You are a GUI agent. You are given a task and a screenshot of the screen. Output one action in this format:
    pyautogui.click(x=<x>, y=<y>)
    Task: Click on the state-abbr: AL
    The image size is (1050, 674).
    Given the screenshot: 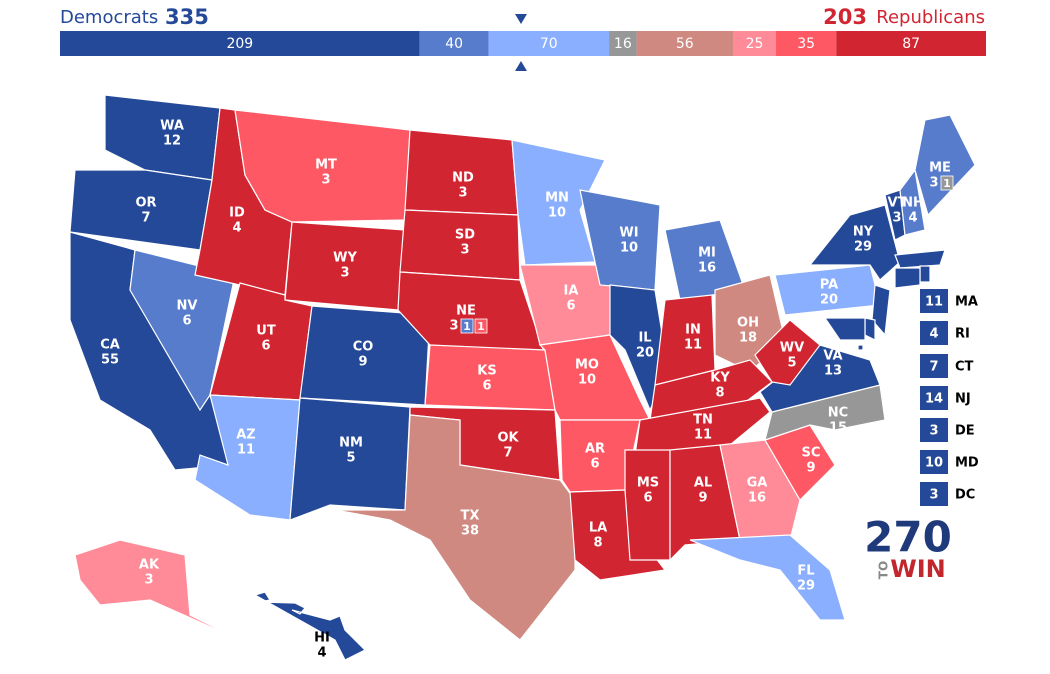 What is the action you would take?
    pyautogui.click(x=703, y=483)
    